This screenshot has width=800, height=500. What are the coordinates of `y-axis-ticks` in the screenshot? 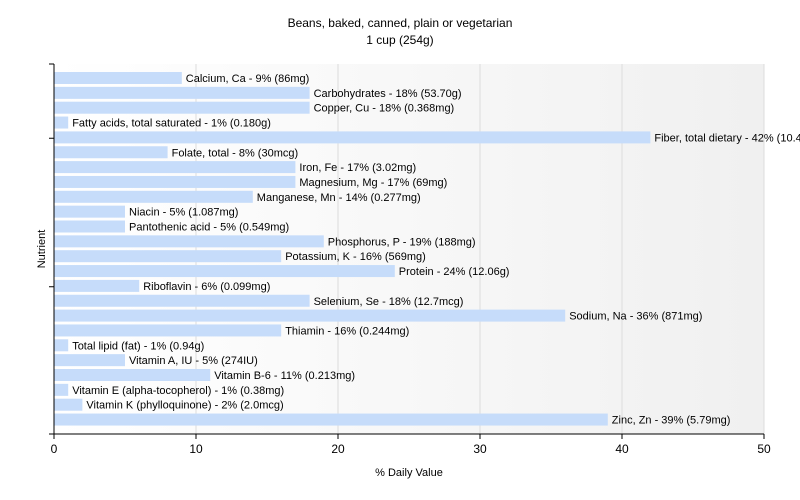 It's located at (51, 249).